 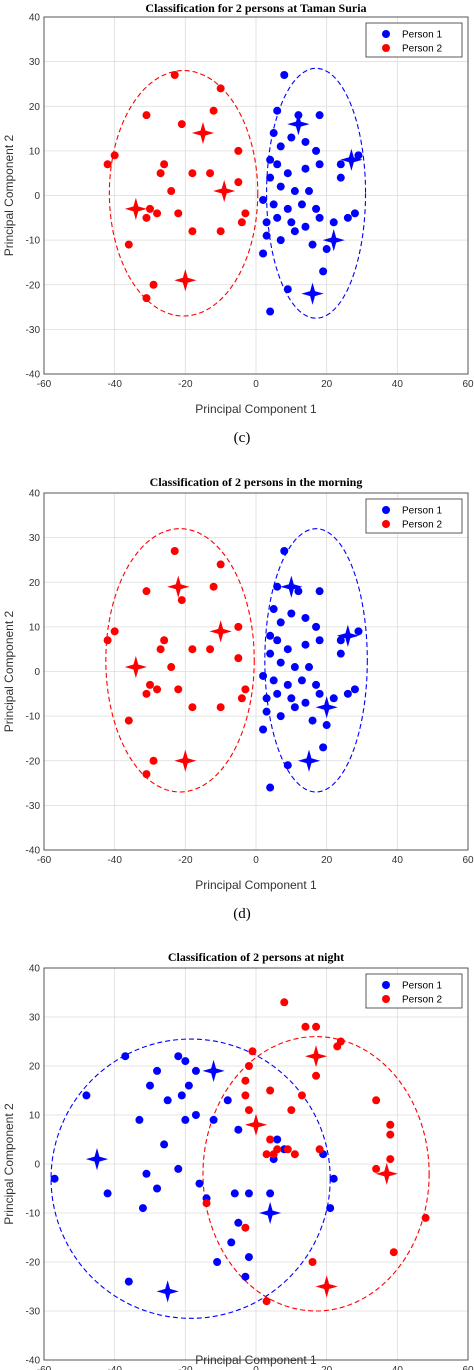 I want to click on y-tick-label: -30, so click(x=33, y=330).